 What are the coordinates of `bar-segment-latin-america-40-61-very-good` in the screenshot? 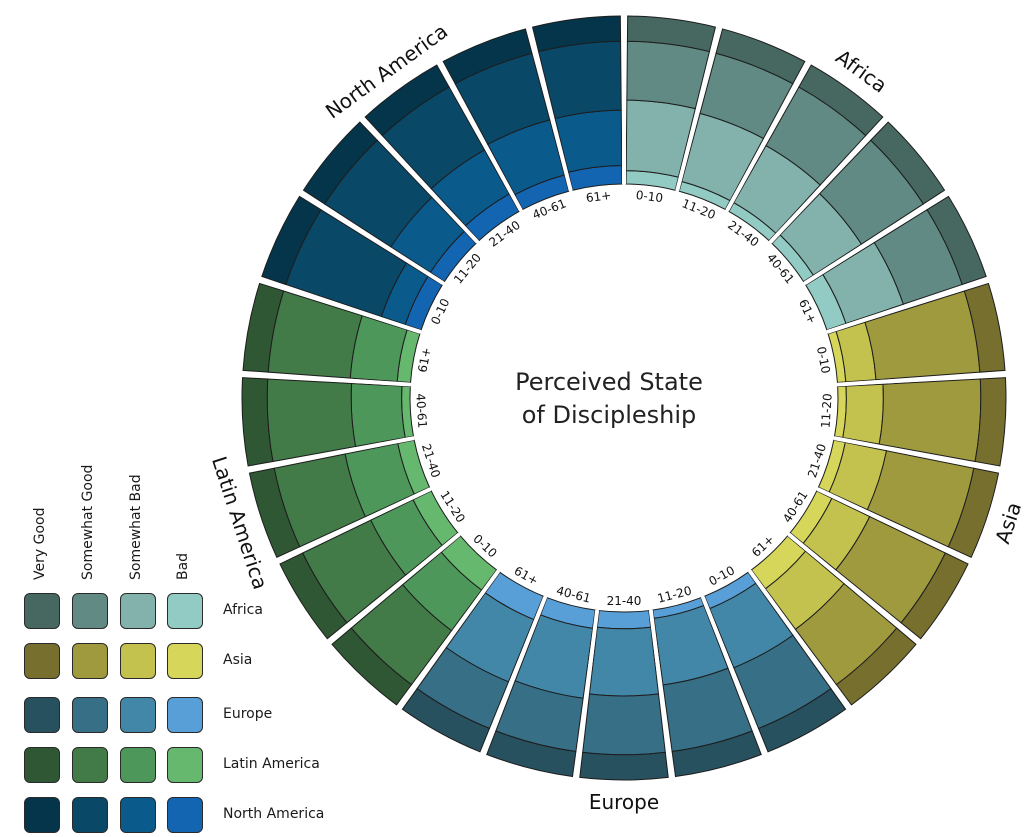 It's located at (257, 422).